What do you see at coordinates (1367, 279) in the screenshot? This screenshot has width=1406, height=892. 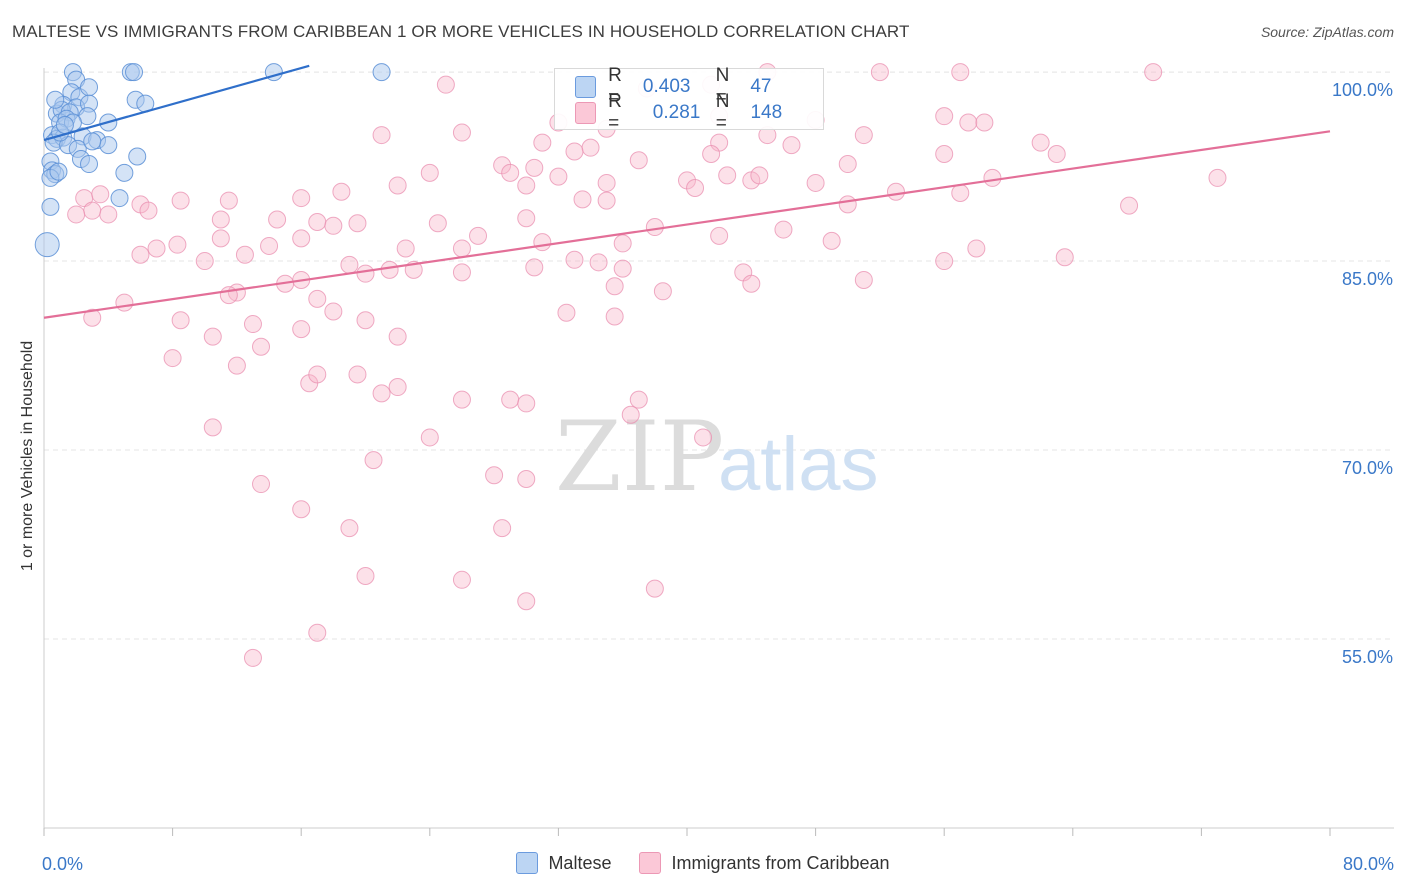 I see `y-tick-label: 85.0%` at bounding box center [1367, 279].